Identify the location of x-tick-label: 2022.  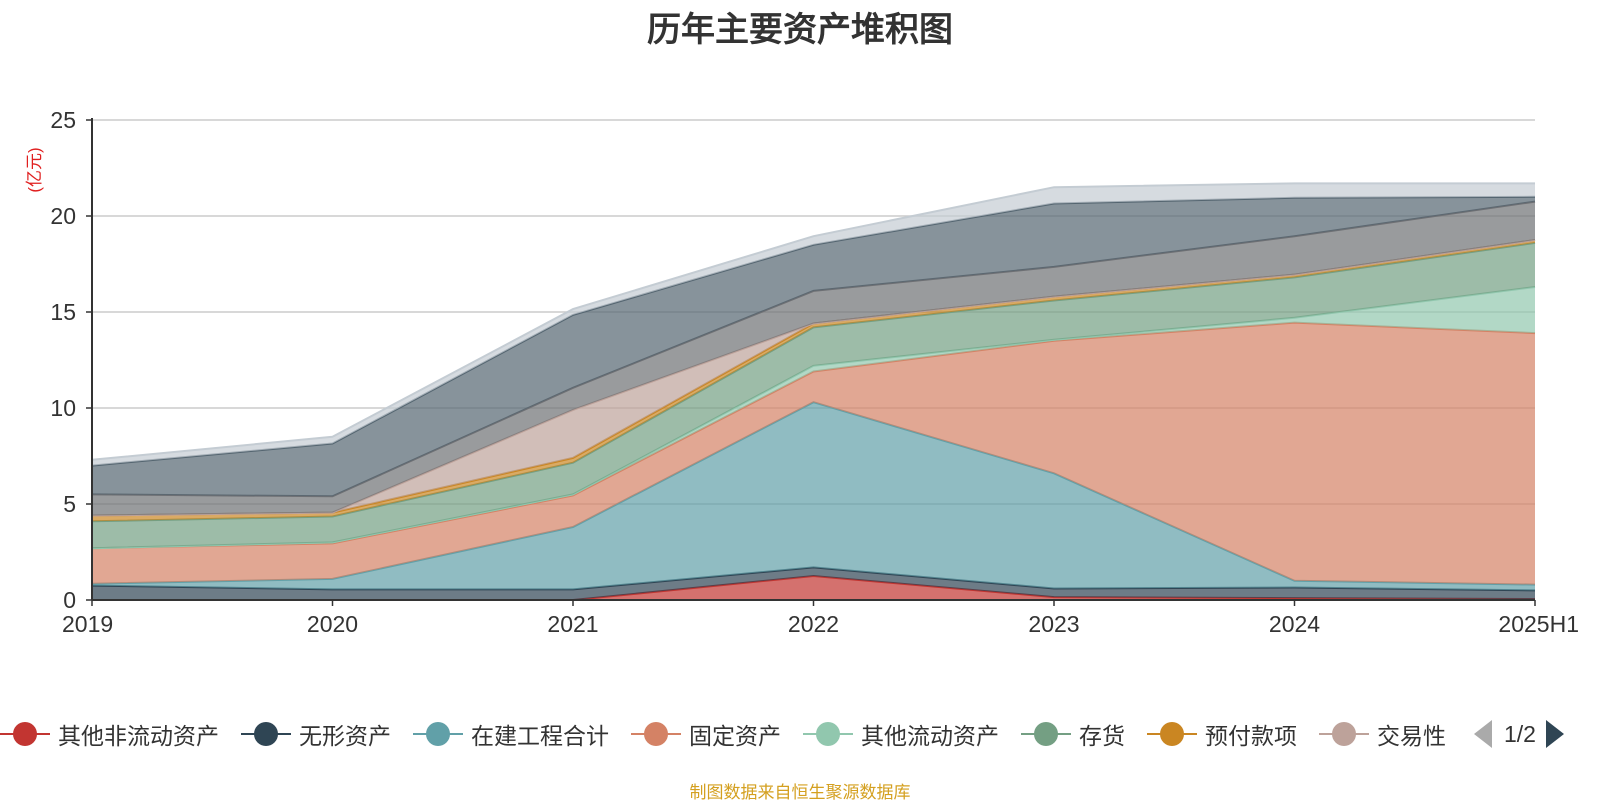
(813, 624).